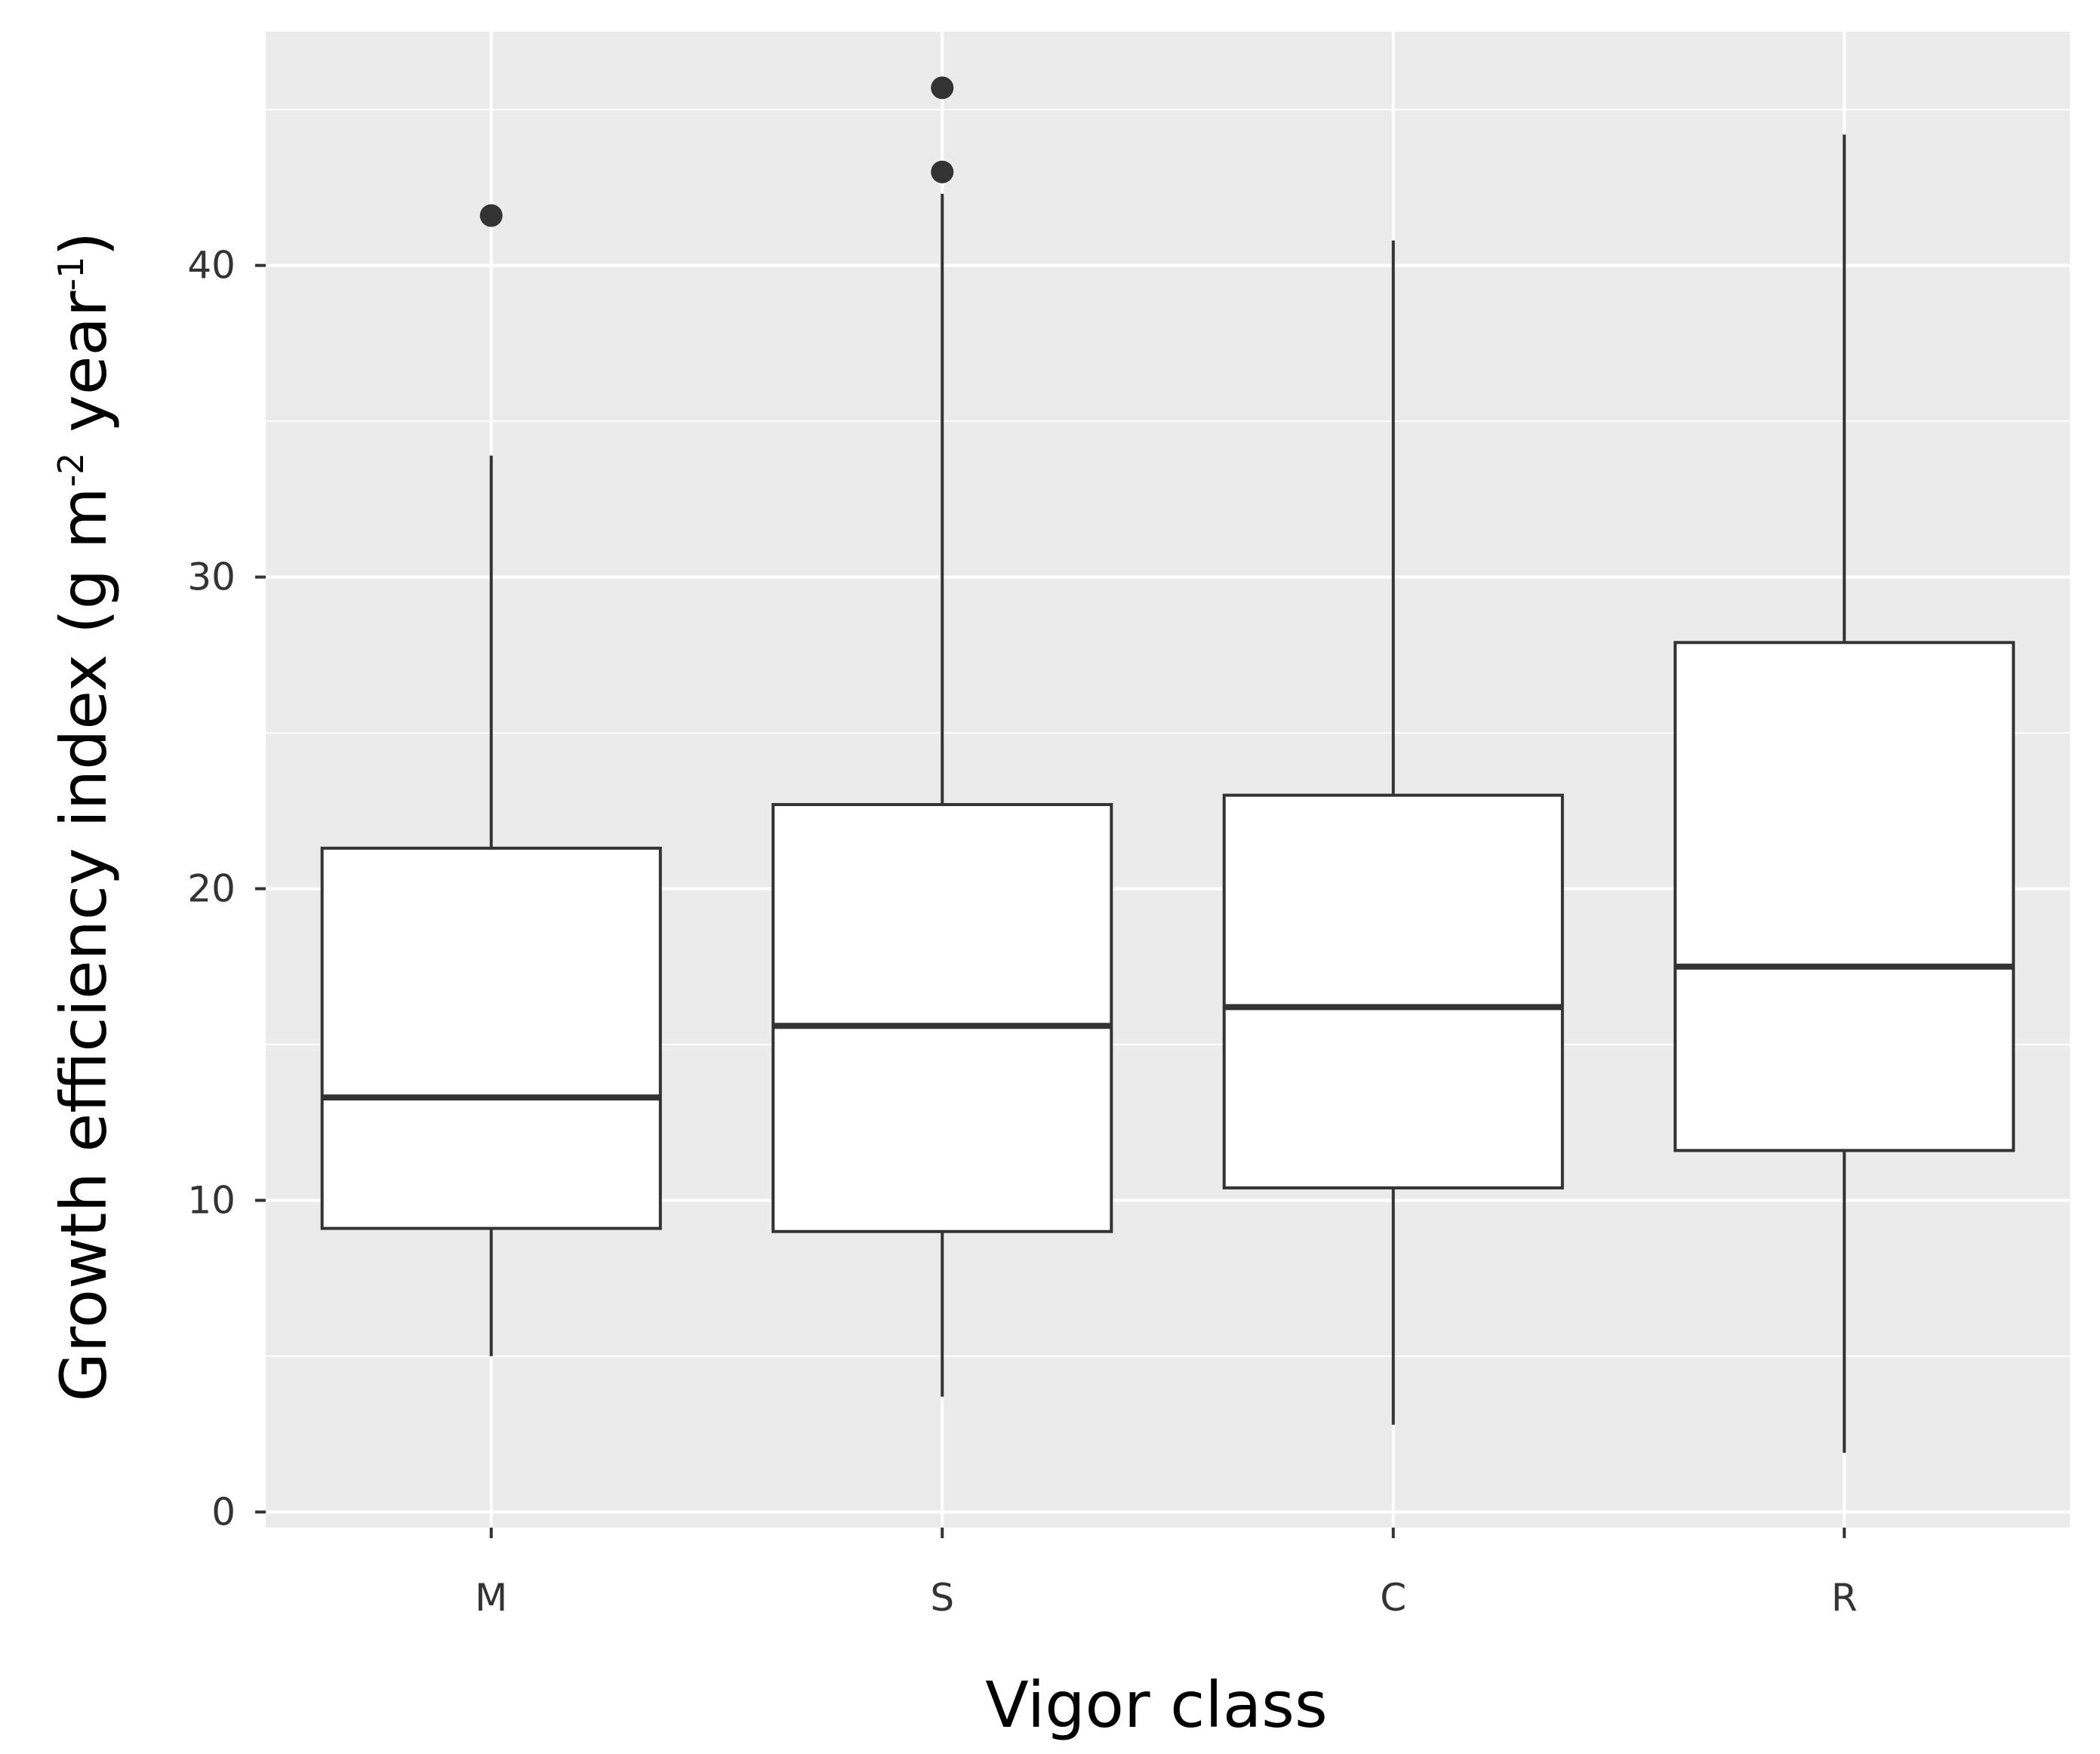  What do you see at coordinates (491, 1598) in the screenshot?
I see `x-tick-label: M` at bounding box center [491, 1598].